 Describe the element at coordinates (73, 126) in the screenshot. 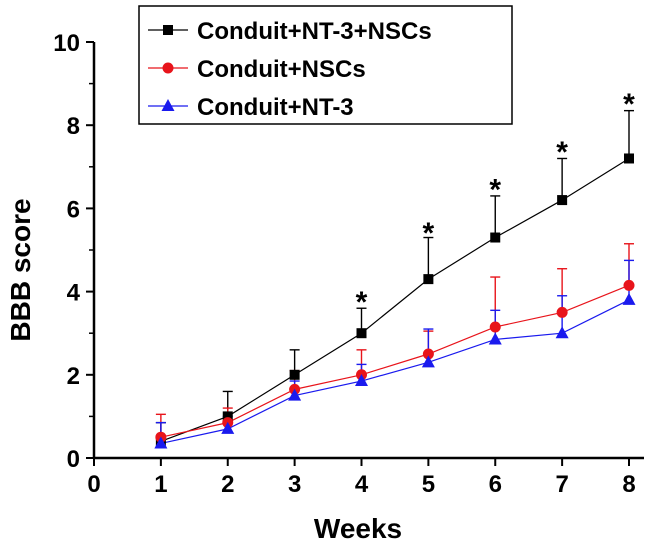

I see `y-tick-label: 8` at that location.